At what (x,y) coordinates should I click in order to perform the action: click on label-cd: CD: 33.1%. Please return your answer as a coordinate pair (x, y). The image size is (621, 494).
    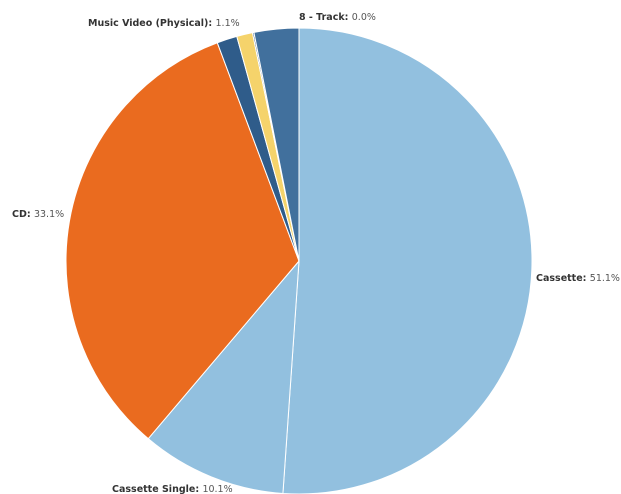
    Looking at the image, I should click on (38, 214).